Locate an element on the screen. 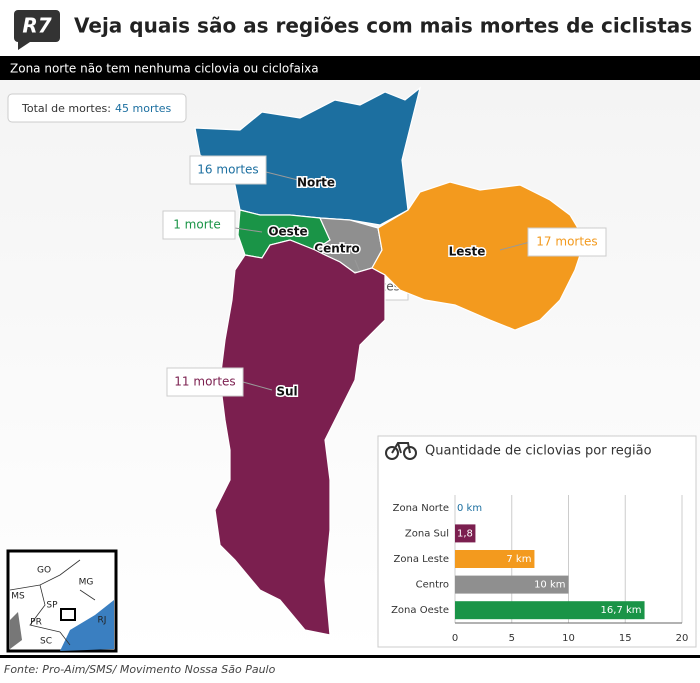 The height and width of the screenshot is (683, 700). subtitle-bar is located at coordinates (350, 68).